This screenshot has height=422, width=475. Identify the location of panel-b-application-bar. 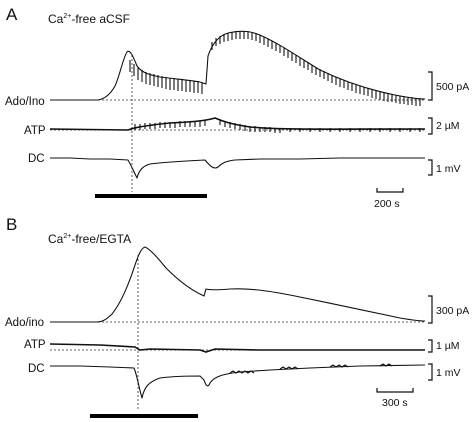
(144, 416).